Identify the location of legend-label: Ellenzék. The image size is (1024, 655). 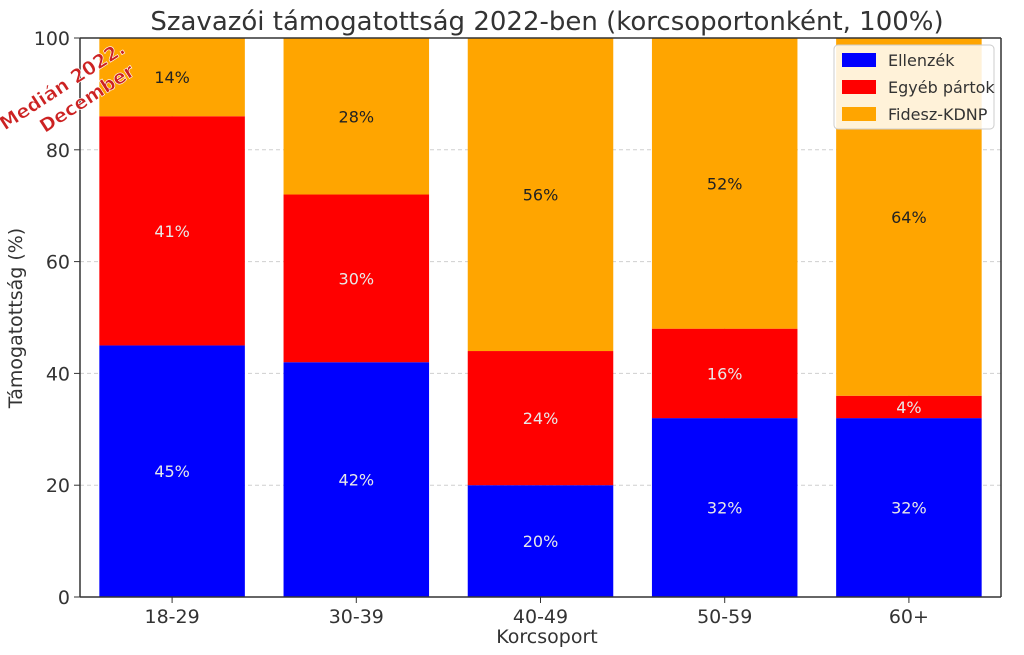
(921, 60).